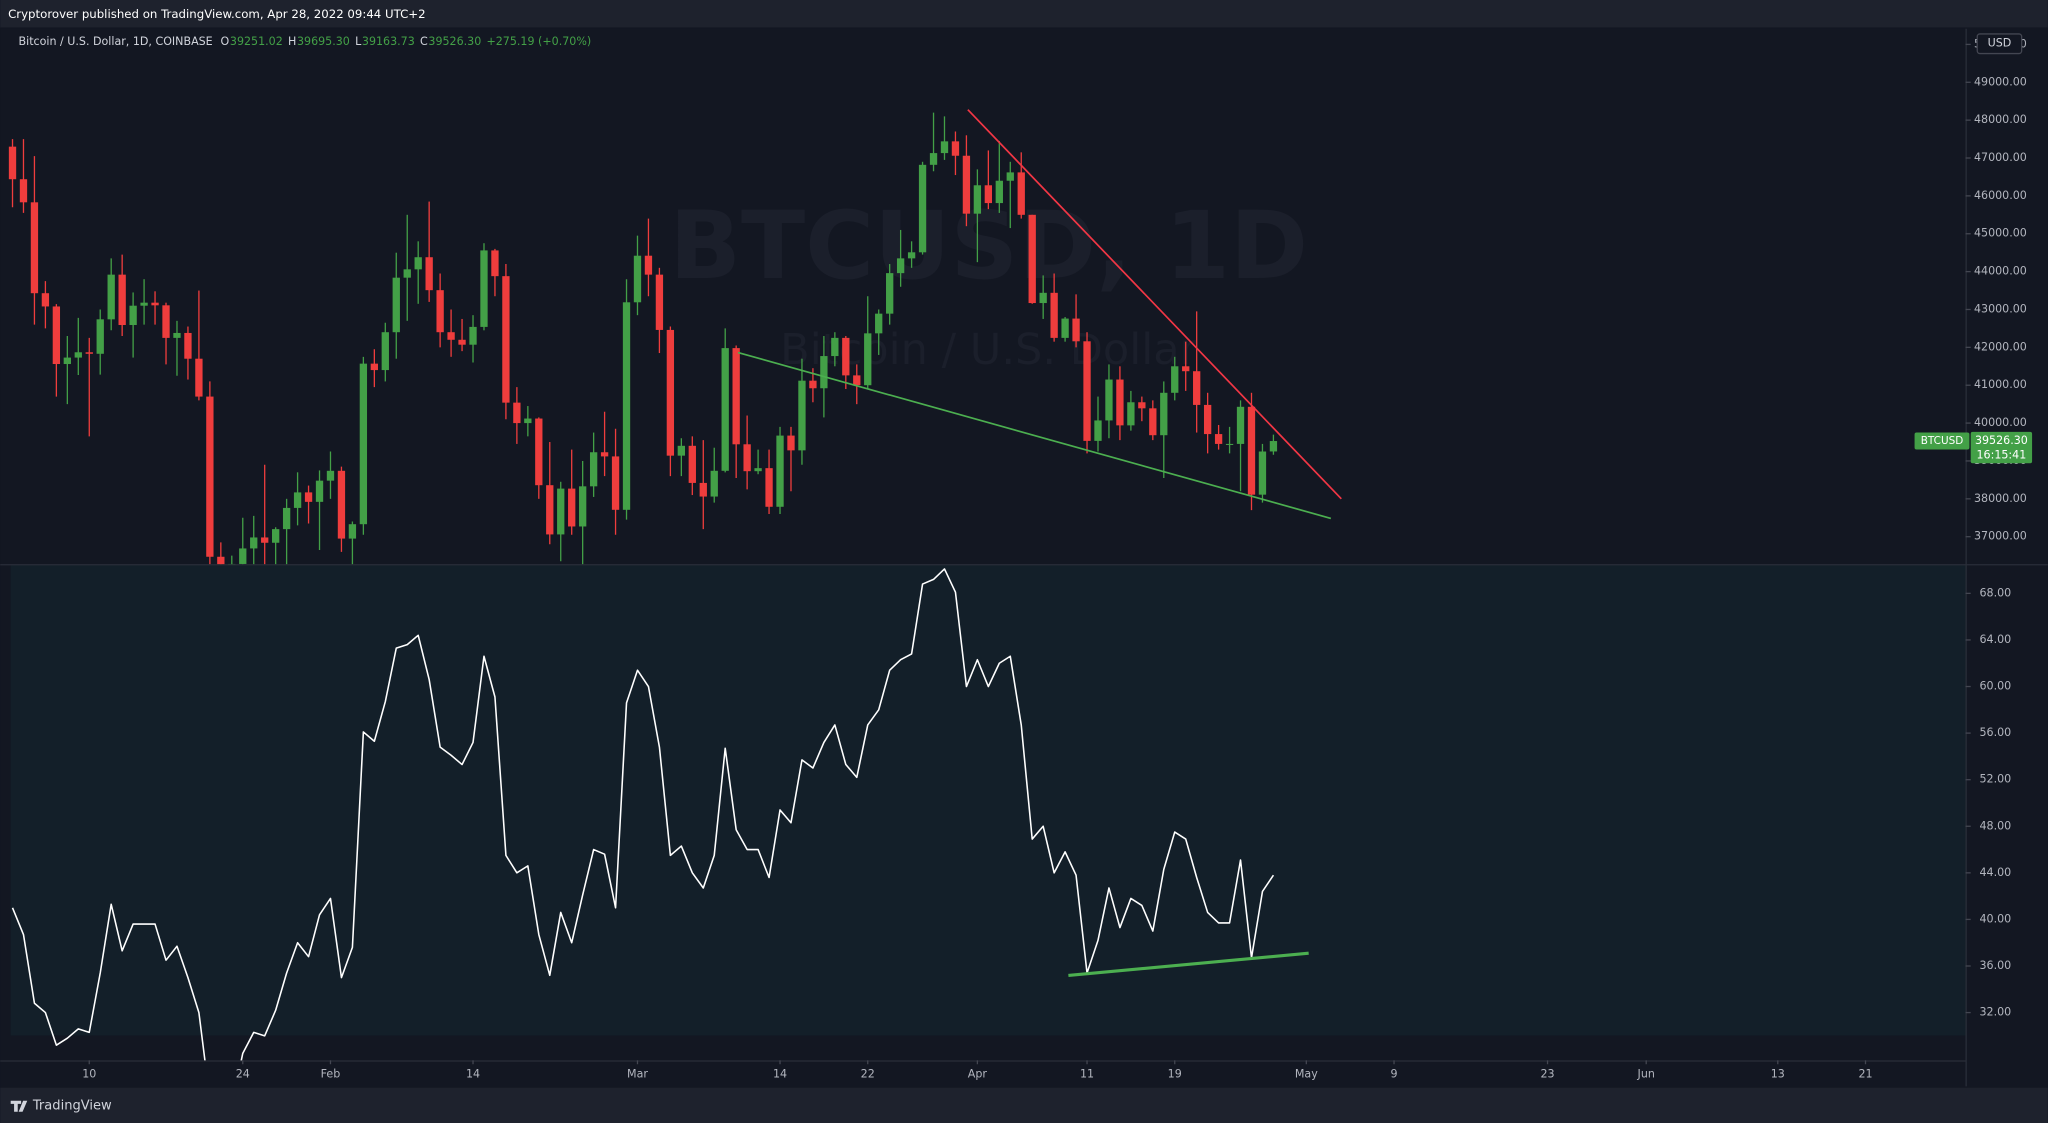 This screenshot has width=2048, height=1123. Describe the element at coordinates (1188, 964) in the screenshot. I see `rsi-trendline` at that location.